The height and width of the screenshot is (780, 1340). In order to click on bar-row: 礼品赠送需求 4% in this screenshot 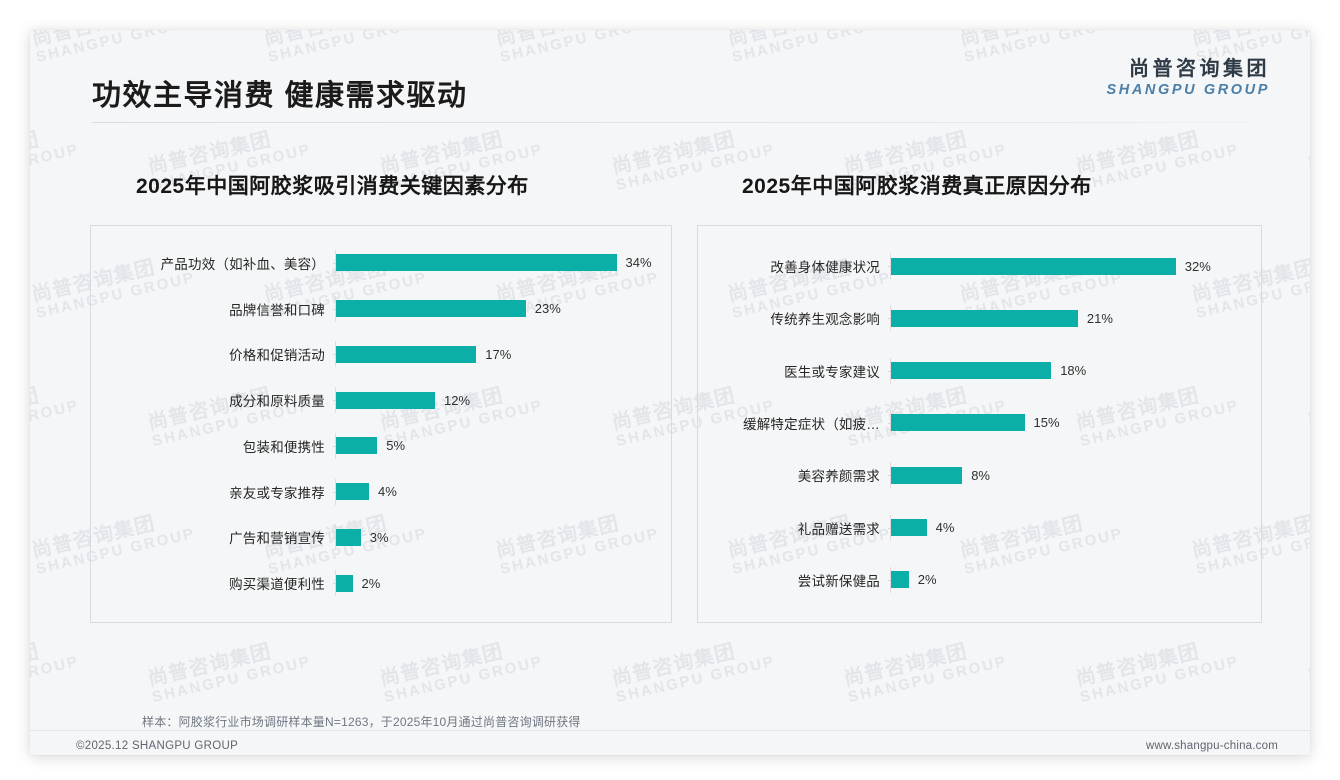, I will do `click(979, 527)`.